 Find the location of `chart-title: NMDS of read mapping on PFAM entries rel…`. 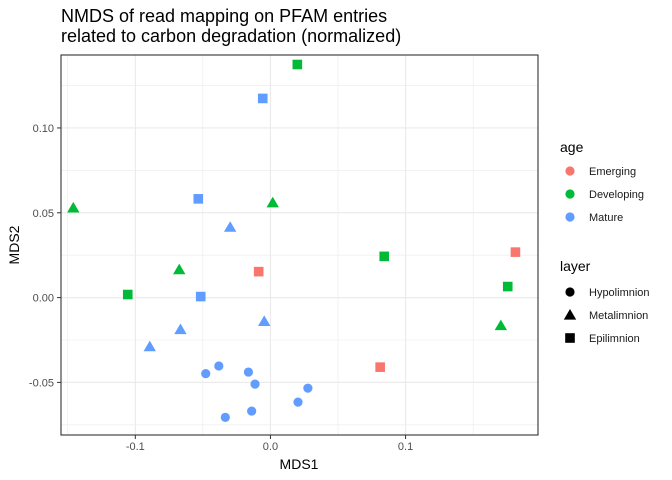

chart-title: NMDS of read mapping on PFAM entries rel… is located at coordinates (231, 26).